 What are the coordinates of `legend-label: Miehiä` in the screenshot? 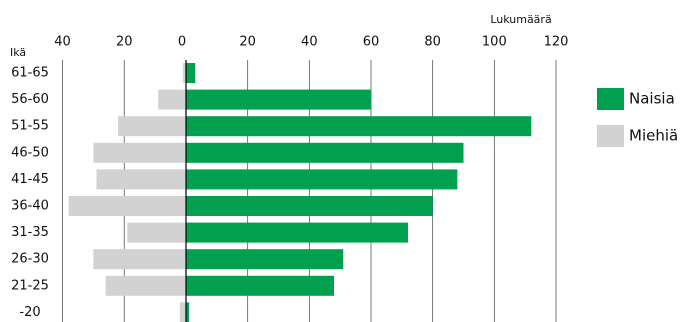 It's located at (653, 136).